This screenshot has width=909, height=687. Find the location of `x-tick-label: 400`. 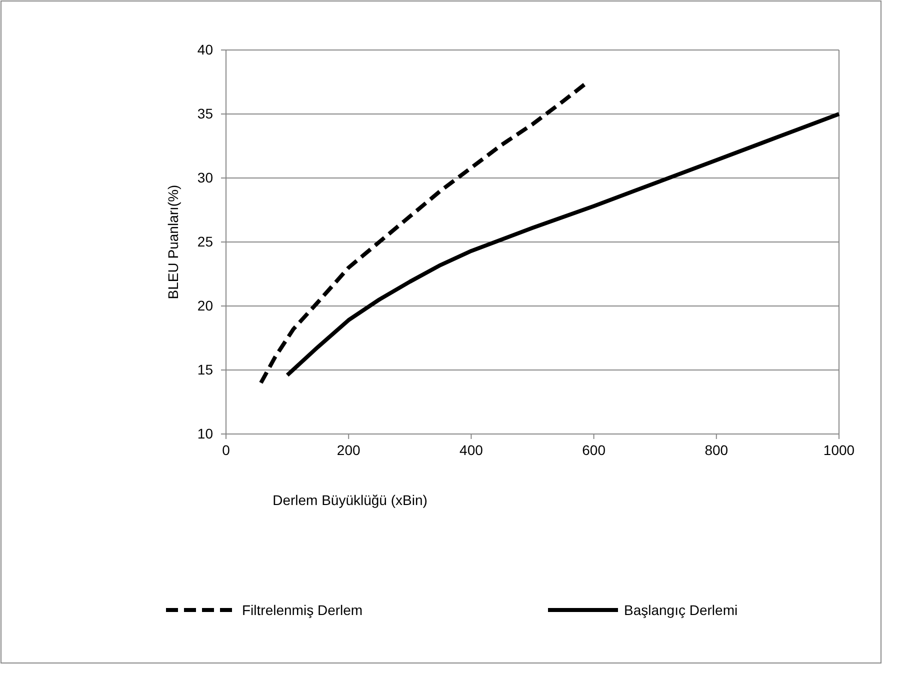

x-tick-label: 400 is located at coordinates (472, 450).